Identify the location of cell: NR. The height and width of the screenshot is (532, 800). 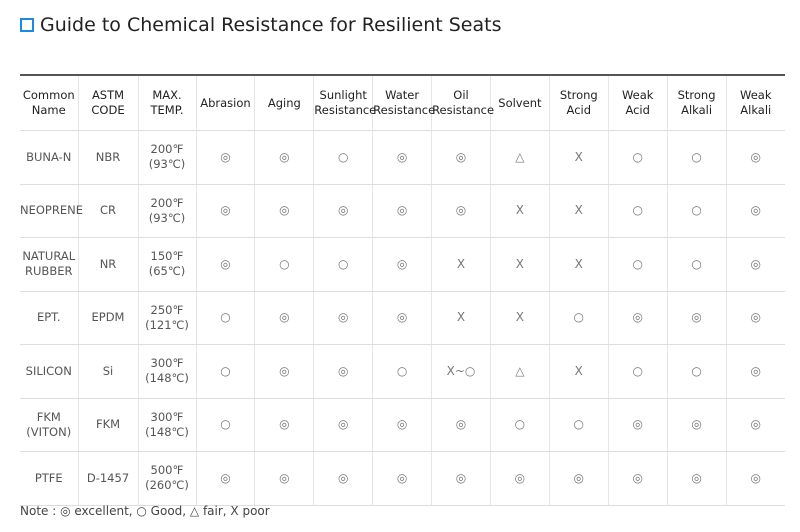
(107, 264).